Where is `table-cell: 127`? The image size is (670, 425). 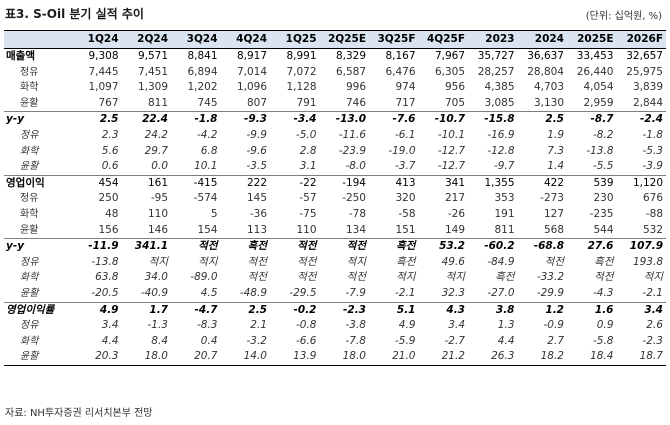
table-cell: 127 is located at coordinates (553, 213).